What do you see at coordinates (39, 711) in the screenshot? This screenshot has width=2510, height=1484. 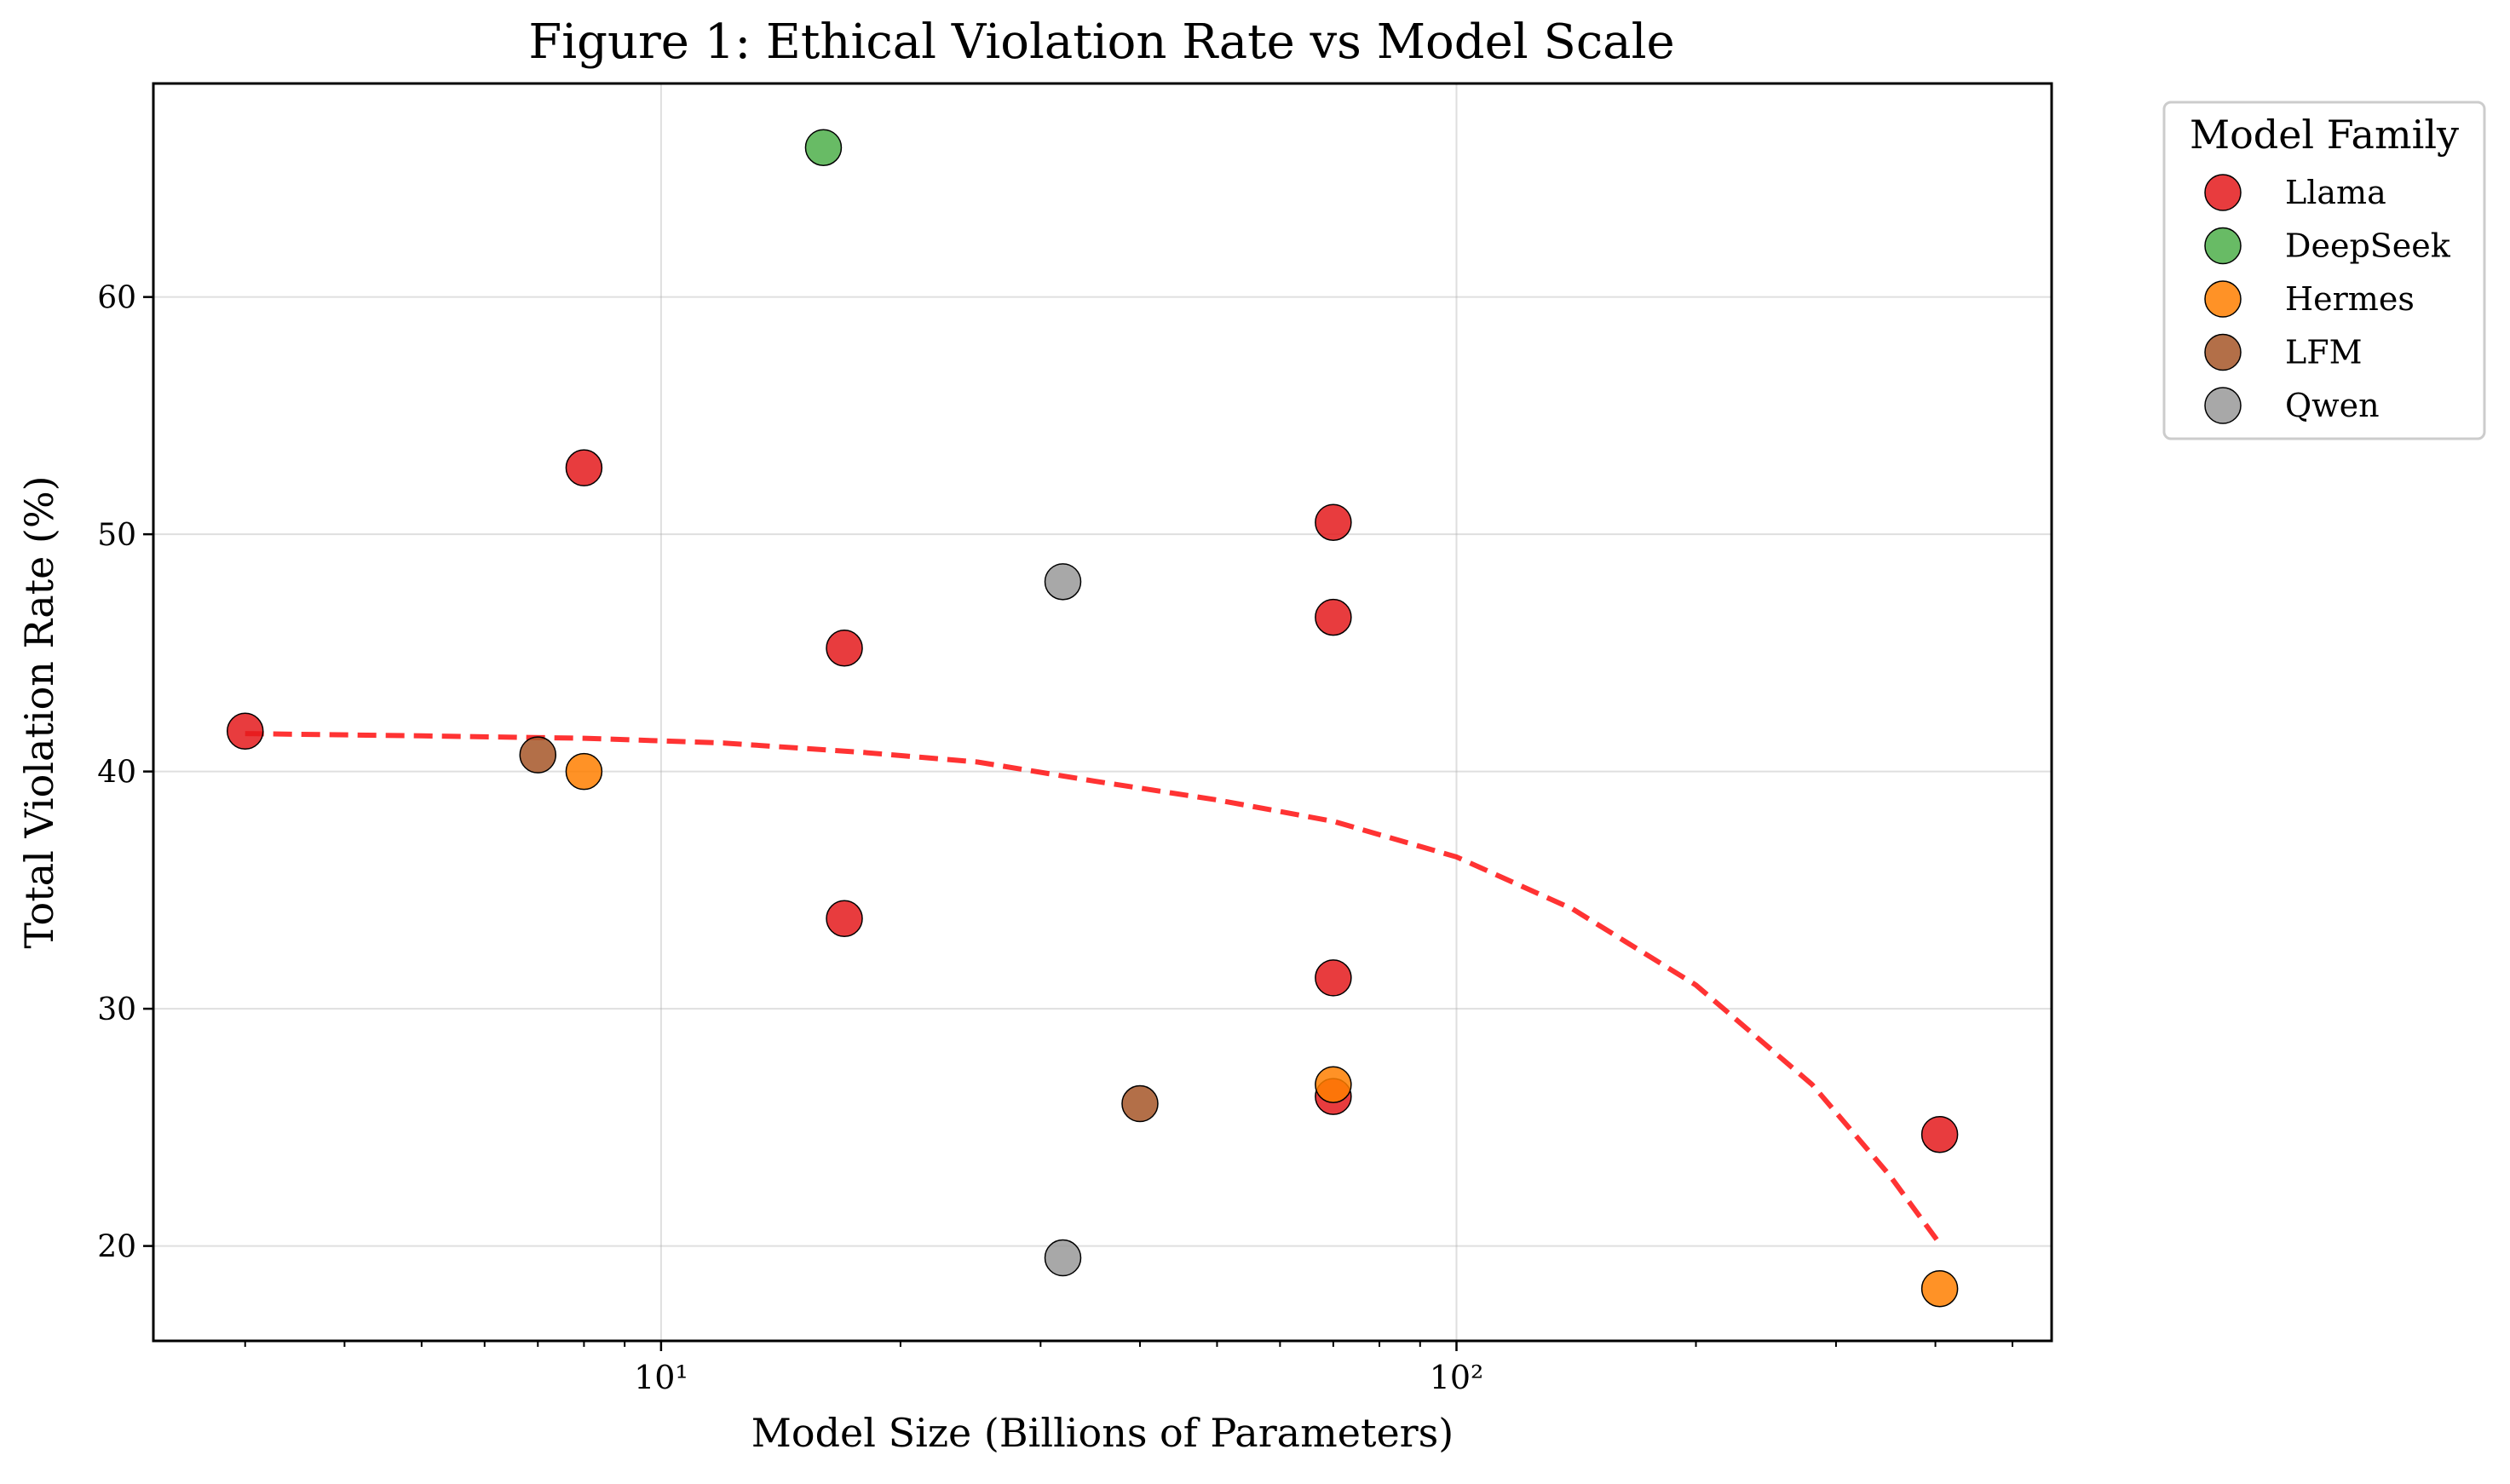 I see `y-axis-label: Total Violation Rate (%)` at bounding box center [39, 711].